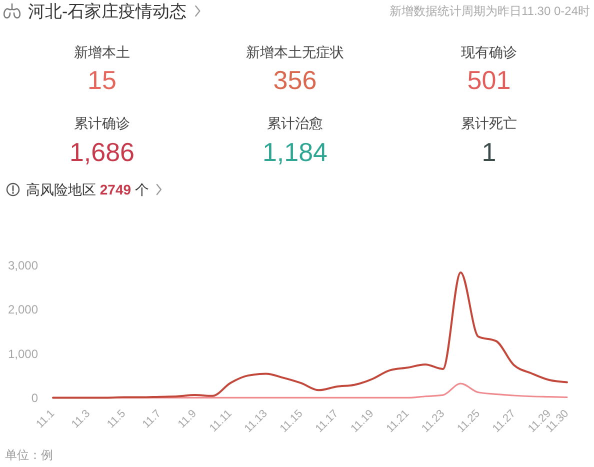 The image size is (594, 467). Describe the element at coordinates (295, 123) in the screenshot. I see `category-label: 累计治愈` at that location.